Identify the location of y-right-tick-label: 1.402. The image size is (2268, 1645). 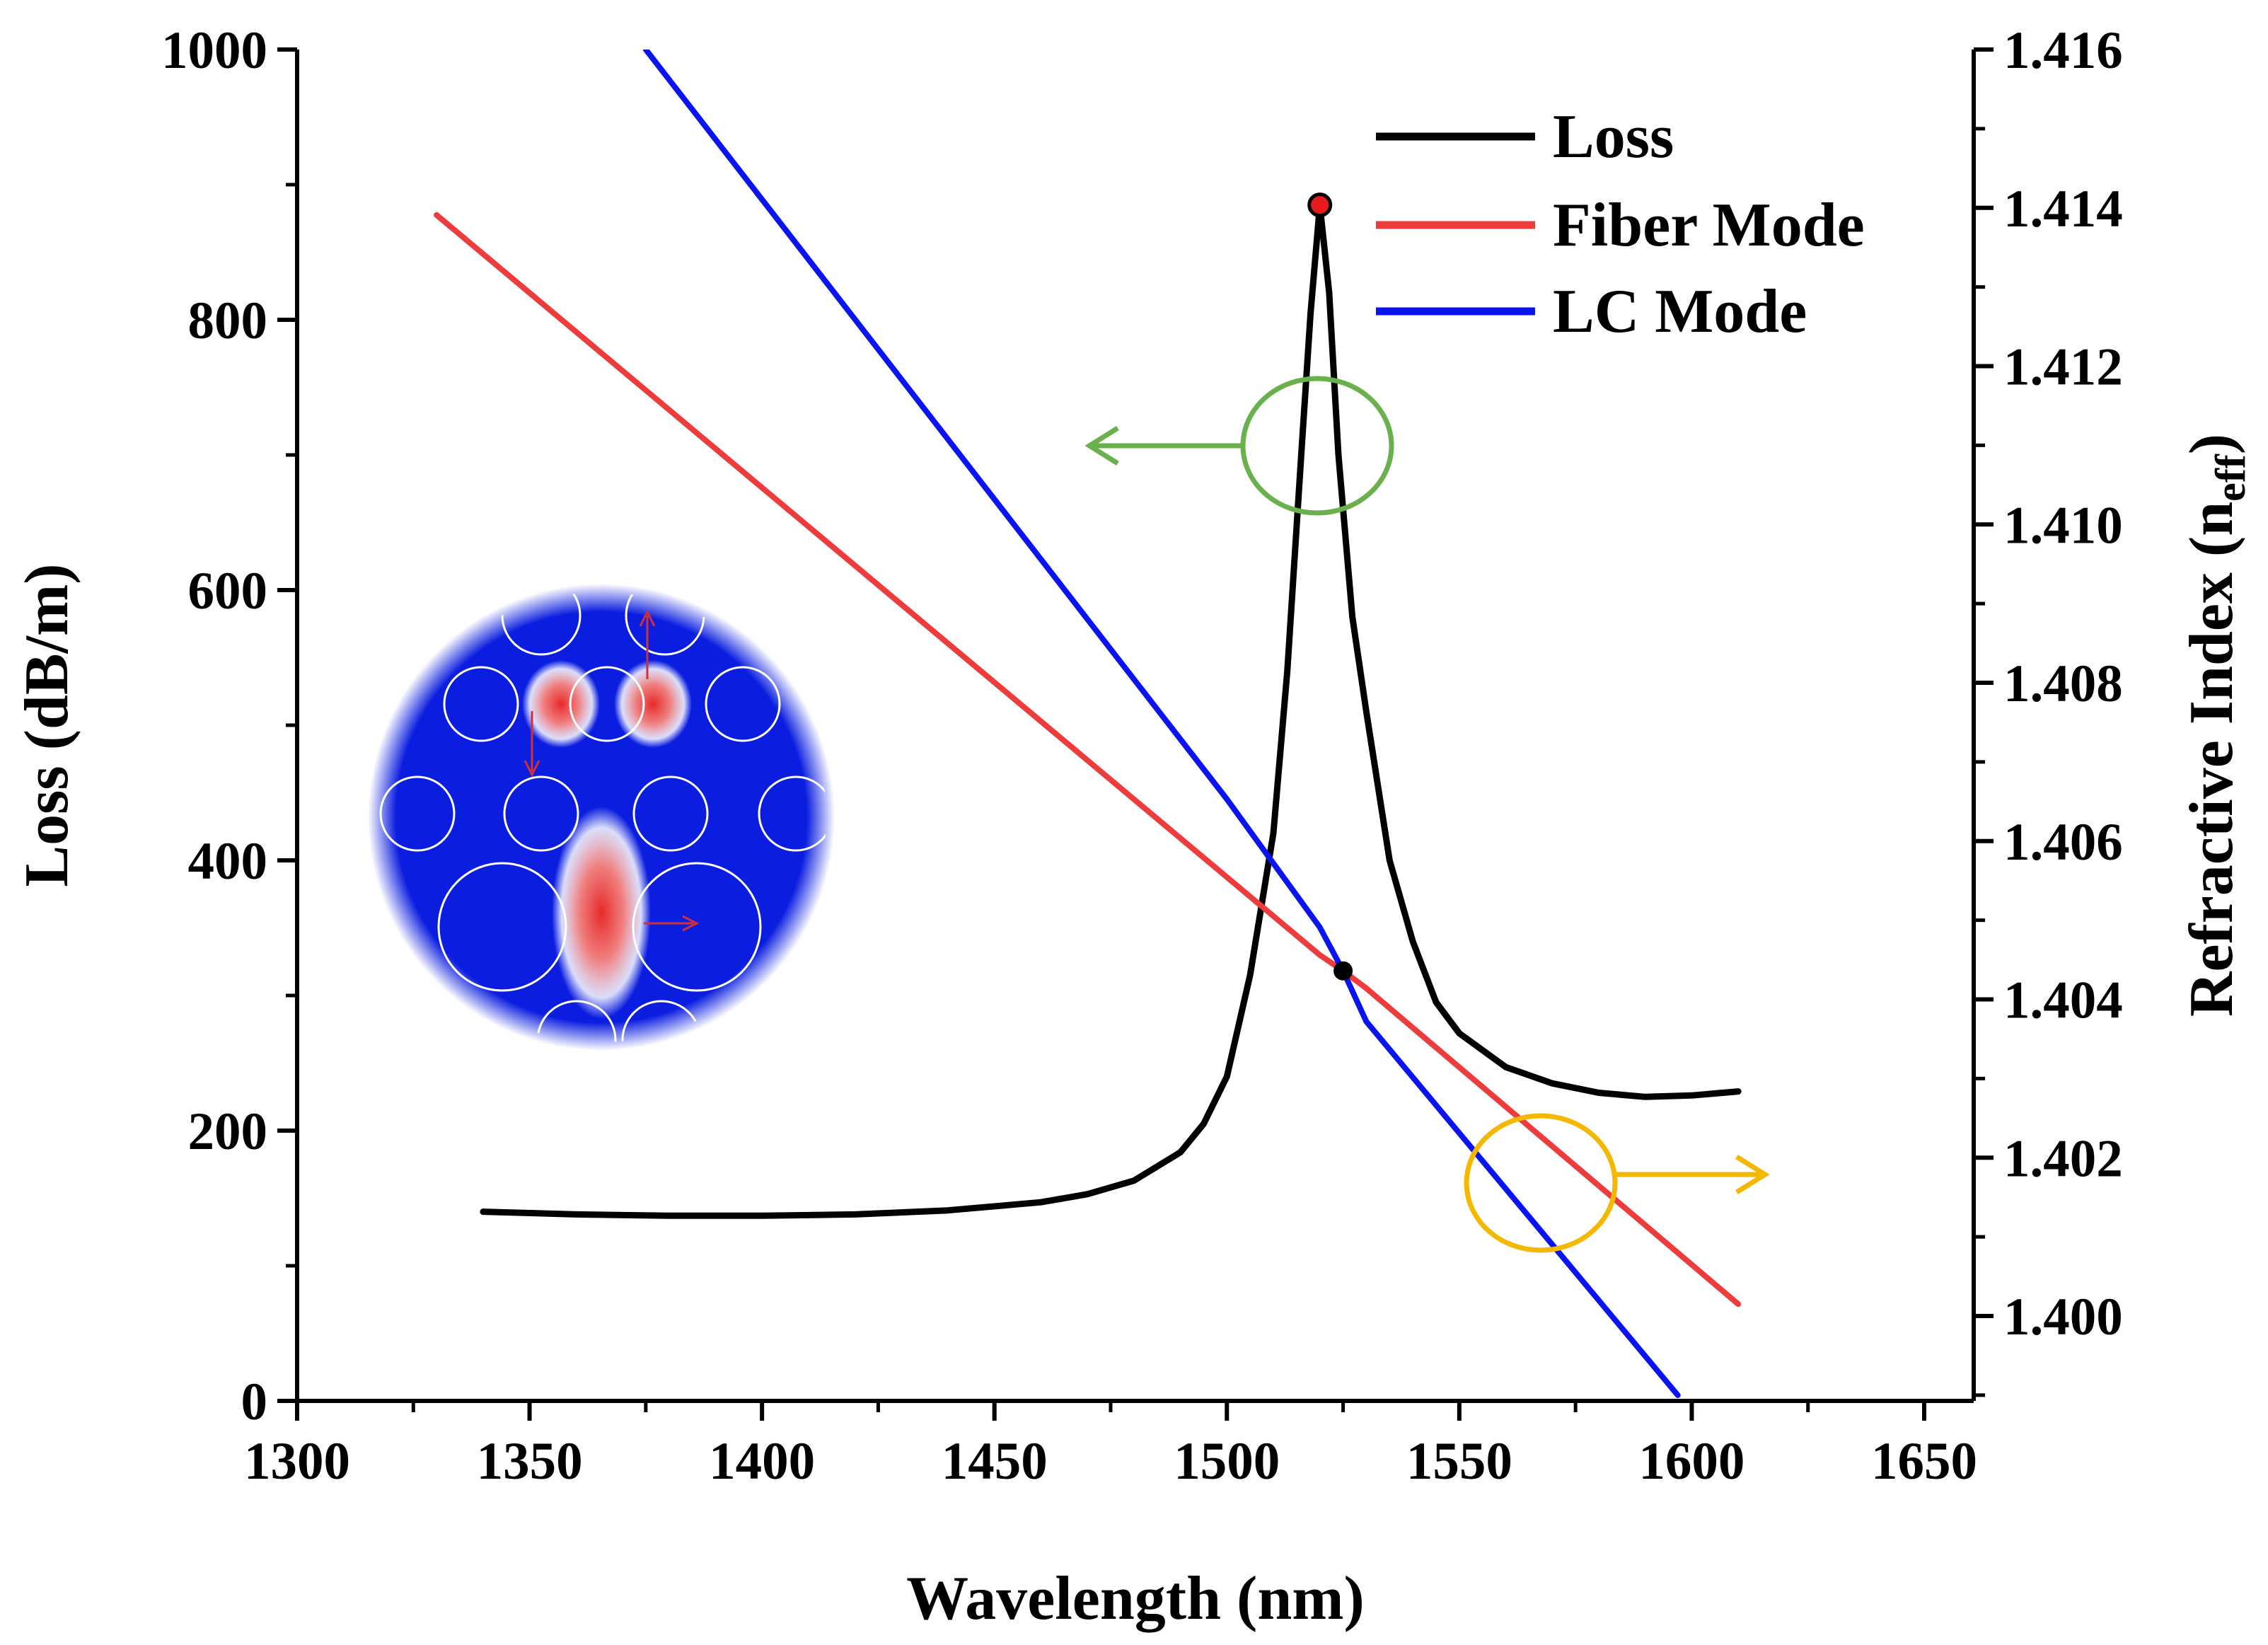
(2063, 1158).